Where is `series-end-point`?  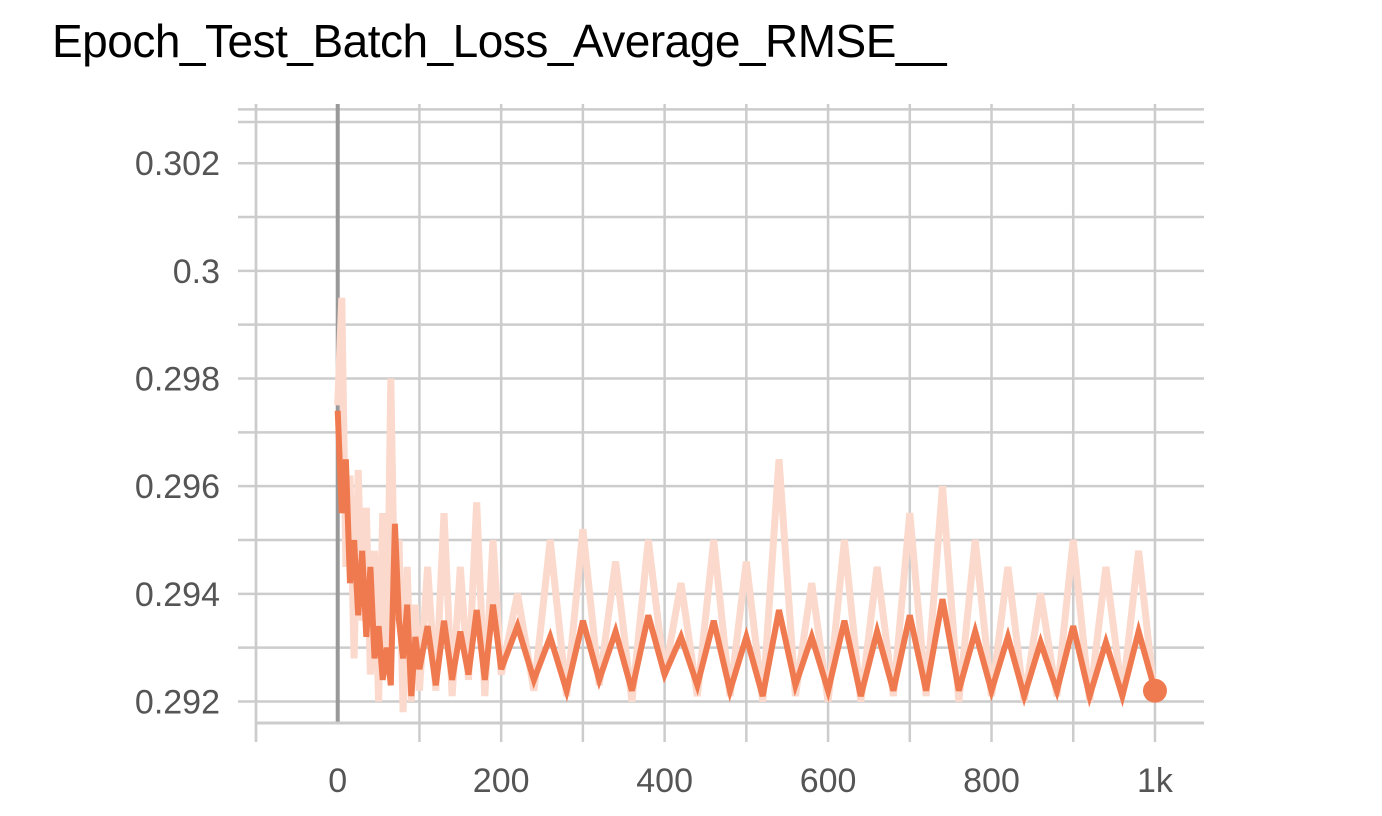
series-end-point is located at coordinates (1154, 690).